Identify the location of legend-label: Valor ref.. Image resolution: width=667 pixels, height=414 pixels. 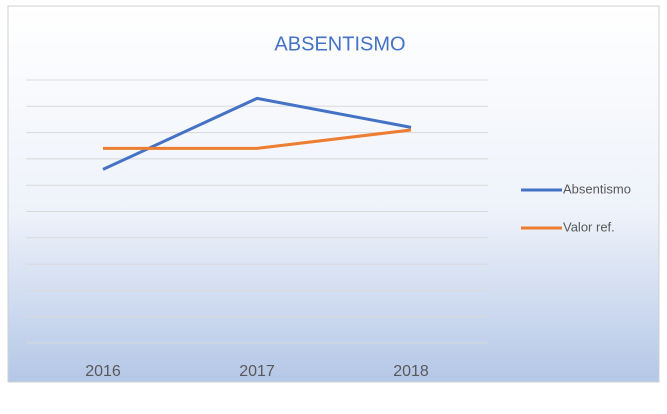
(589, 226).